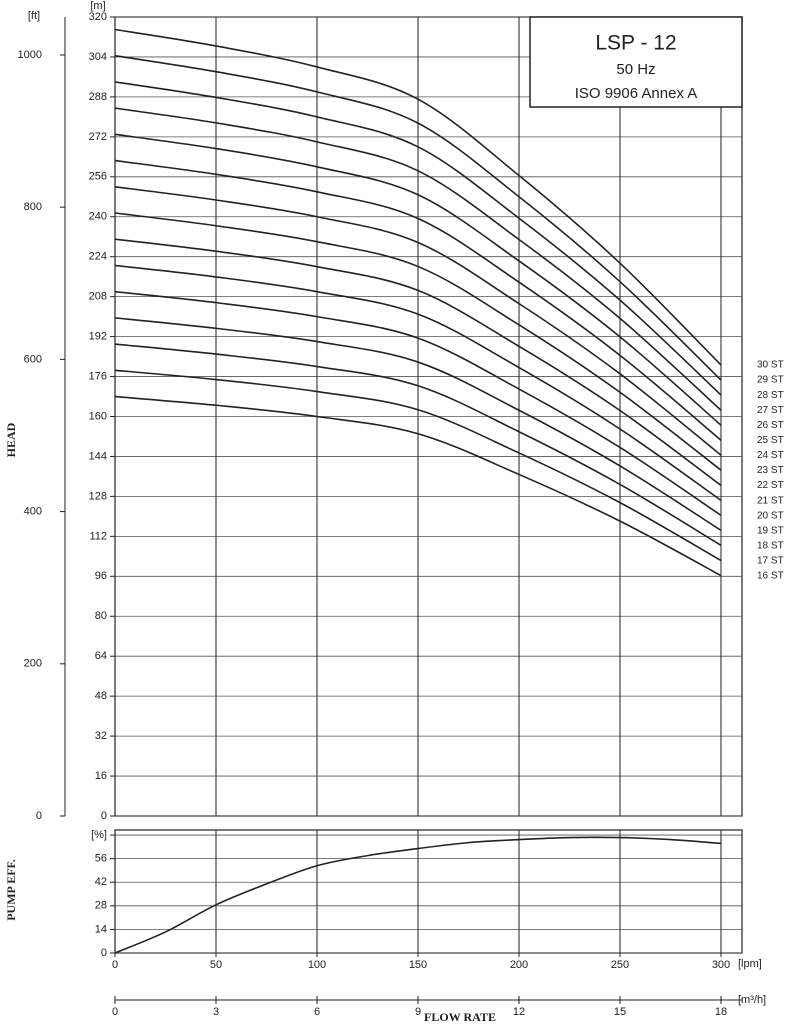 Image resolution: width=787 pixels, height=1024 pixels. What do you see at coordinates (317, 1012) in the screenshot?
I see `x2-tick-label: 6` at bounding box center [317, 1012].